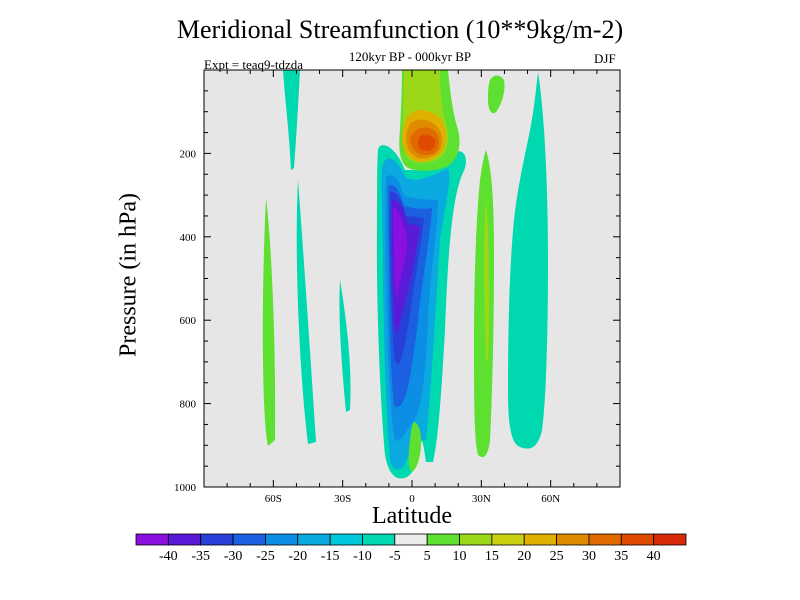  Describe the element at coordinates (185, 488) in the screenshot. I see `y-tick-label: 1000` at that location.